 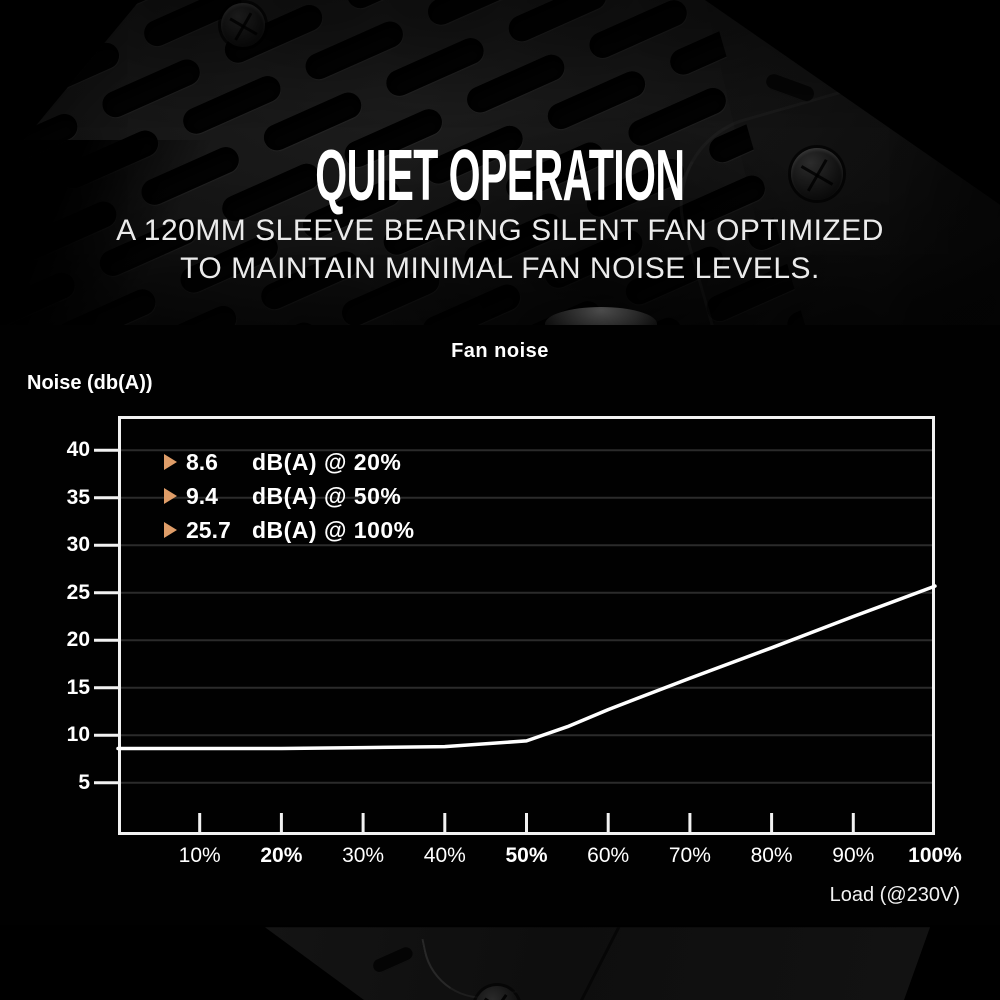 I want to click on y-tick-label-15: 15, so click(x=78, y=687).